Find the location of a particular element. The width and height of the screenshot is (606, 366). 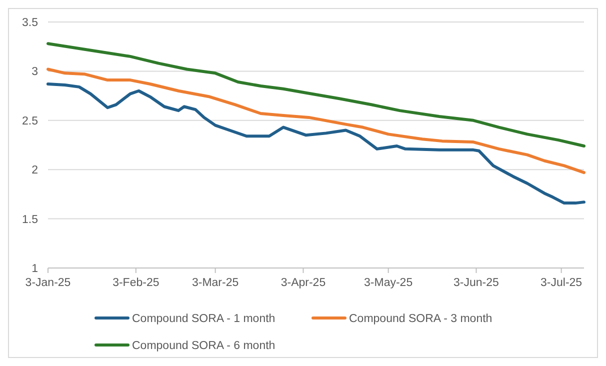

x-tick-label: 3-May-25 is located at coordinates (388, 283).